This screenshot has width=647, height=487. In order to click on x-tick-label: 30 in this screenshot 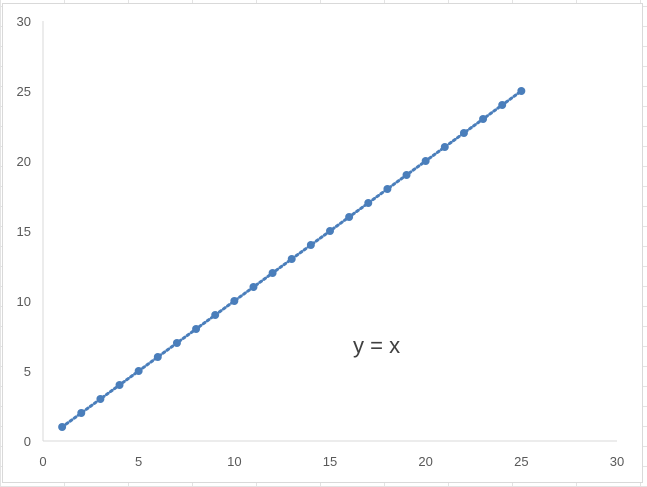, I will do `click(617, 461)`.